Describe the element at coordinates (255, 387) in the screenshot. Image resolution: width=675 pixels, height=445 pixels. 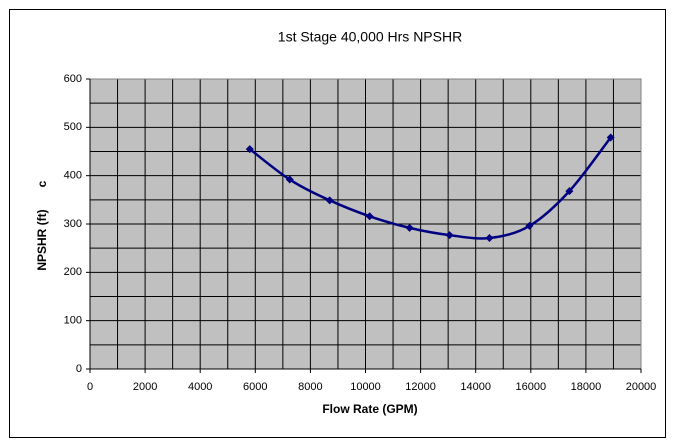
I see `x-tick-label: 6000` at that location.